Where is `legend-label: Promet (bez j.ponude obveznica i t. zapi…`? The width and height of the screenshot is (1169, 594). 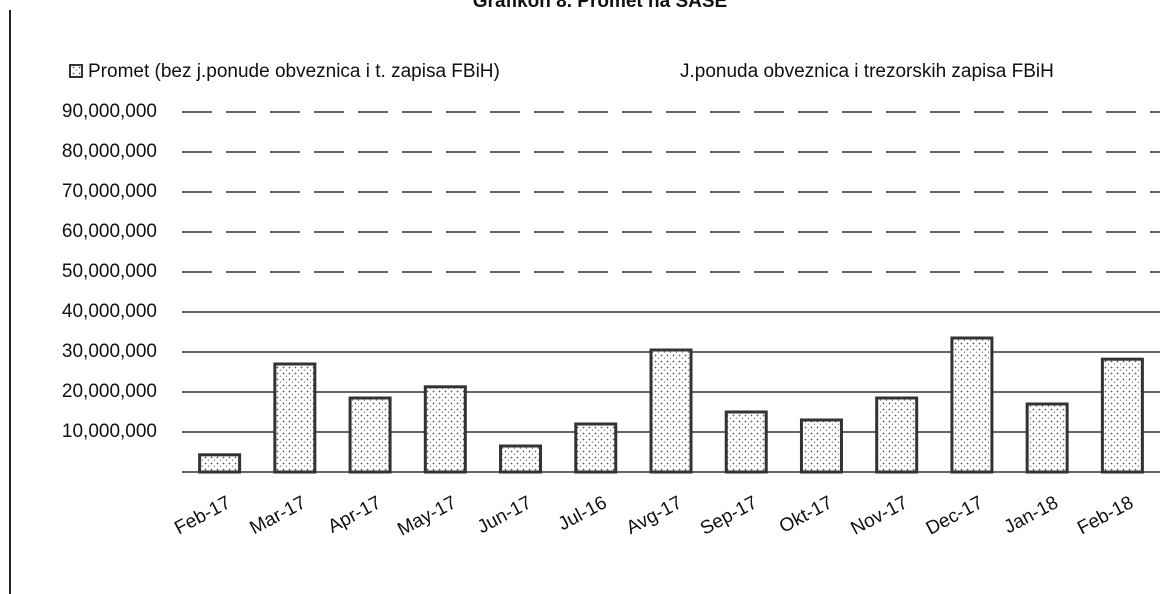 legend-label: Promet (bez j.ponude obveznica i t. zapi… is located at coordinates (294, 71).